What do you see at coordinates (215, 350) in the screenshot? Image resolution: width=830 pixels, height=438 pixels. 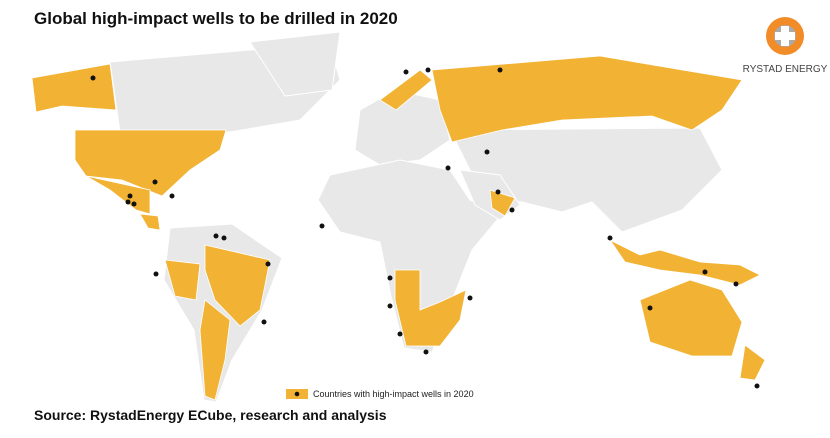 I see `argentina` at bounding box center [215, 350].